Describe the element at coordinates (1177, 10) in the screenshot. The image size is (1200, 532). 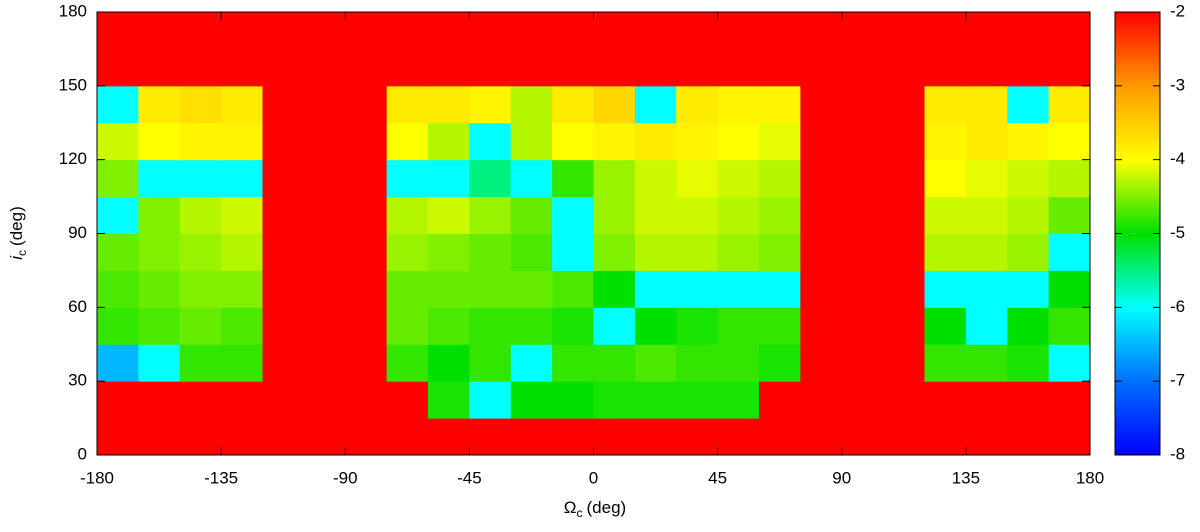
I see `colorbar-tick-label: -2` at that location.